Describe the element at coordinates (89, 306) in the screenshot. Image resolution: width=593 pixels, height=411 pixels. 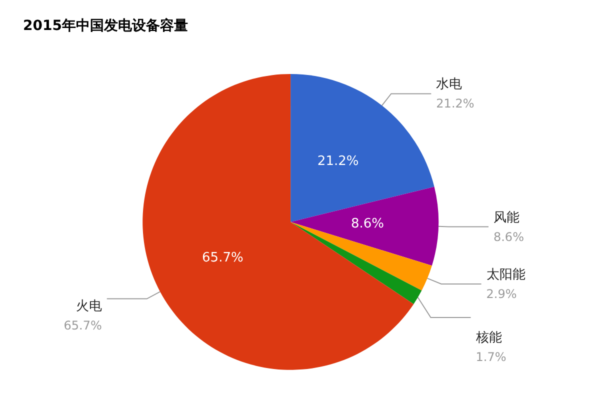
I see `slice-label: 火电` at that location.